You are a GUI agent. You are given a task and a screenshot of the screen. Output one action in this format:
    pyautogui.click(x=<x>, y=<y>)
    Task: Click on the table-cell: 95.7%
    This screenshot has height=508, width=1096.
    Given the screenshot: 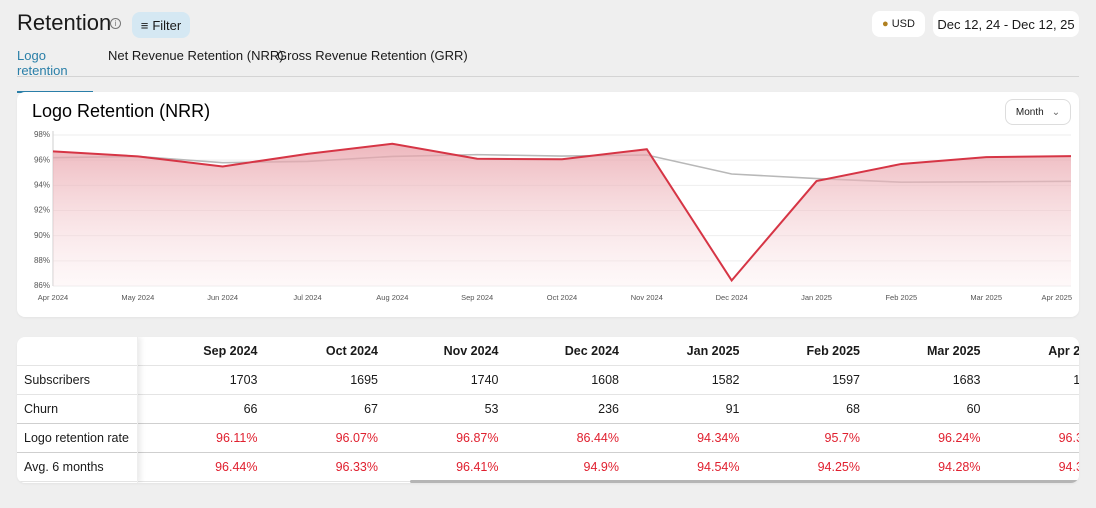 What is the action you would take?
    pyautogui.click(x=842, y=437)
    